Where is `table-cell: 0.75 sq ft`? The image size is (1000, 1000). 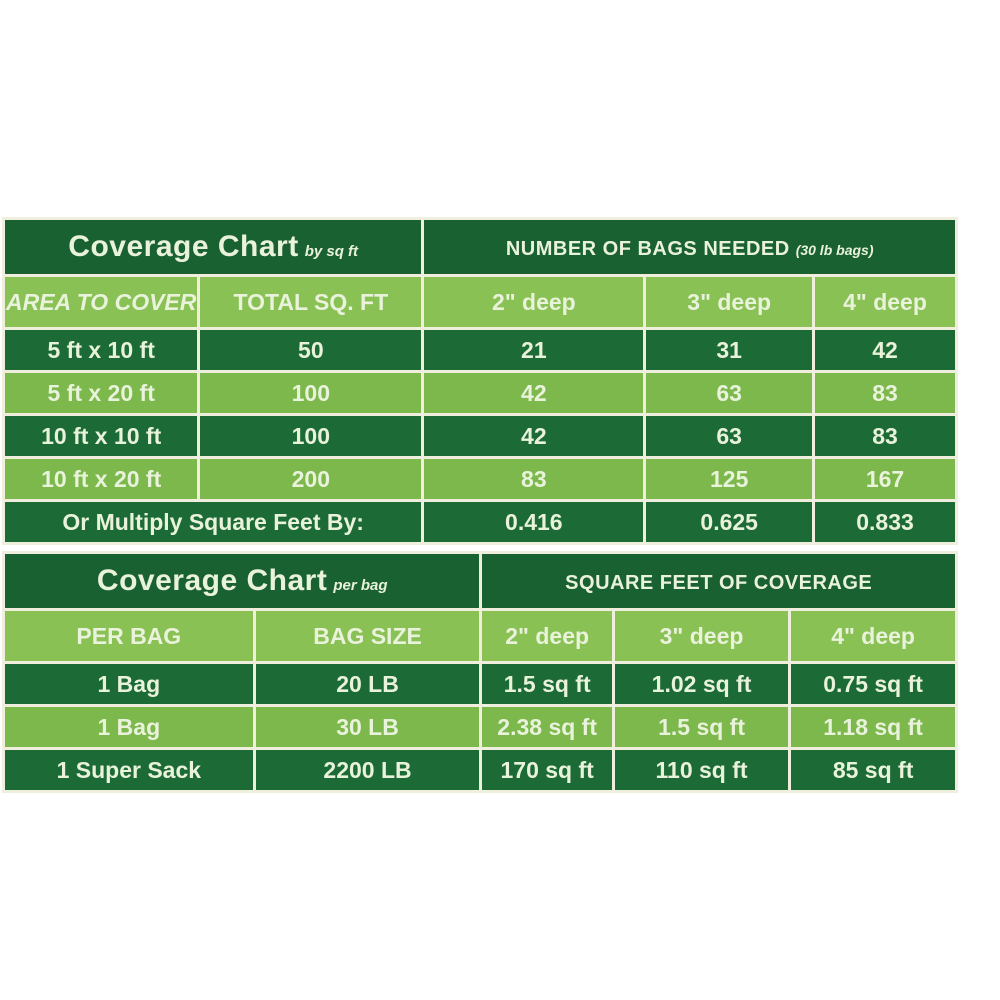 table-cell: 0.75 sq ft is located at coordinates (873, 684).